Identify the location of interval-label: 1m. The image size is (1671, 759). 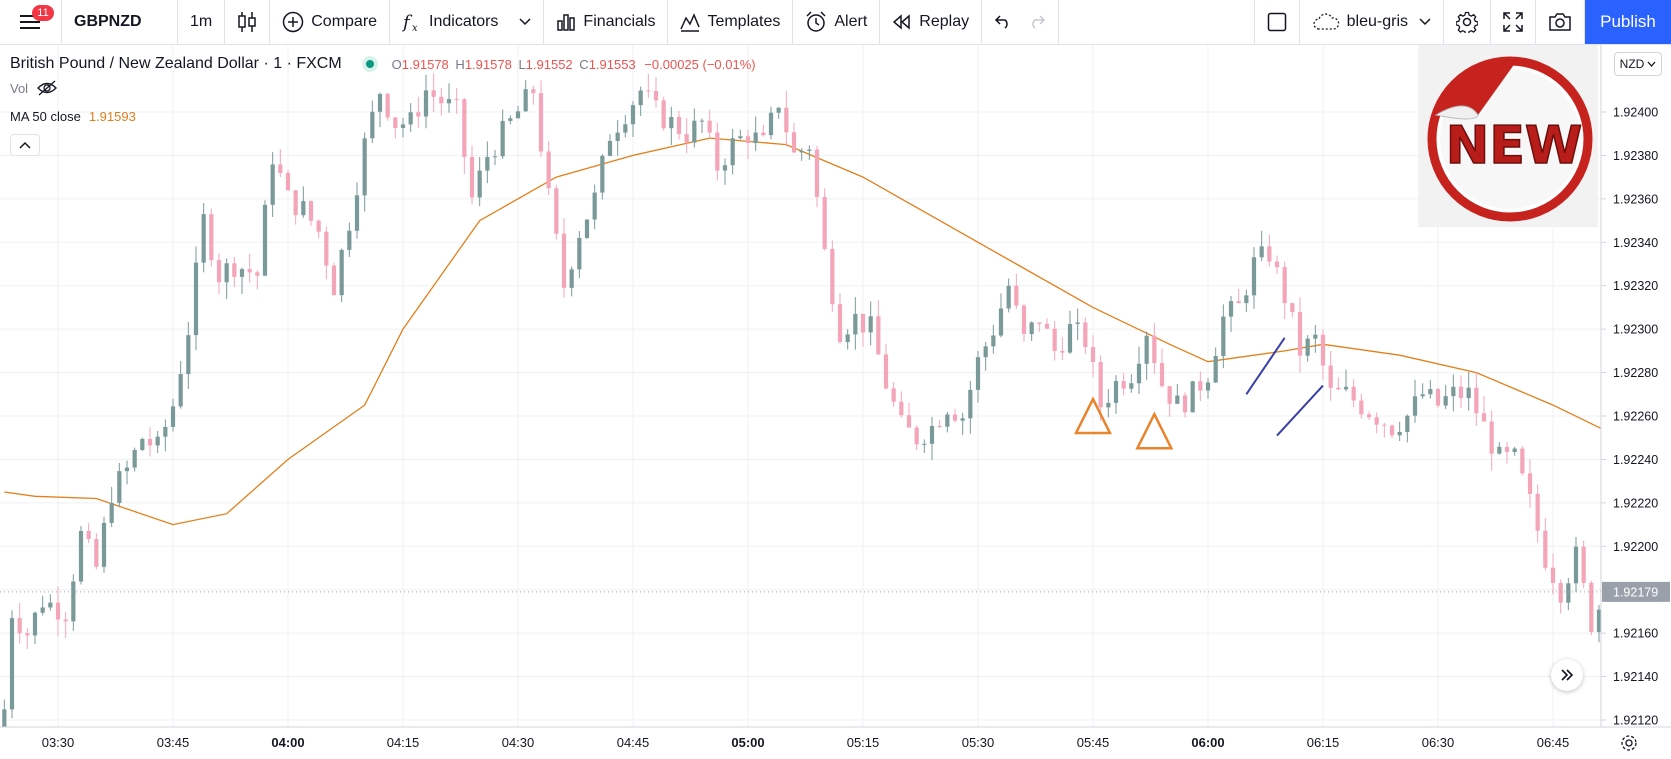
(201, 21).